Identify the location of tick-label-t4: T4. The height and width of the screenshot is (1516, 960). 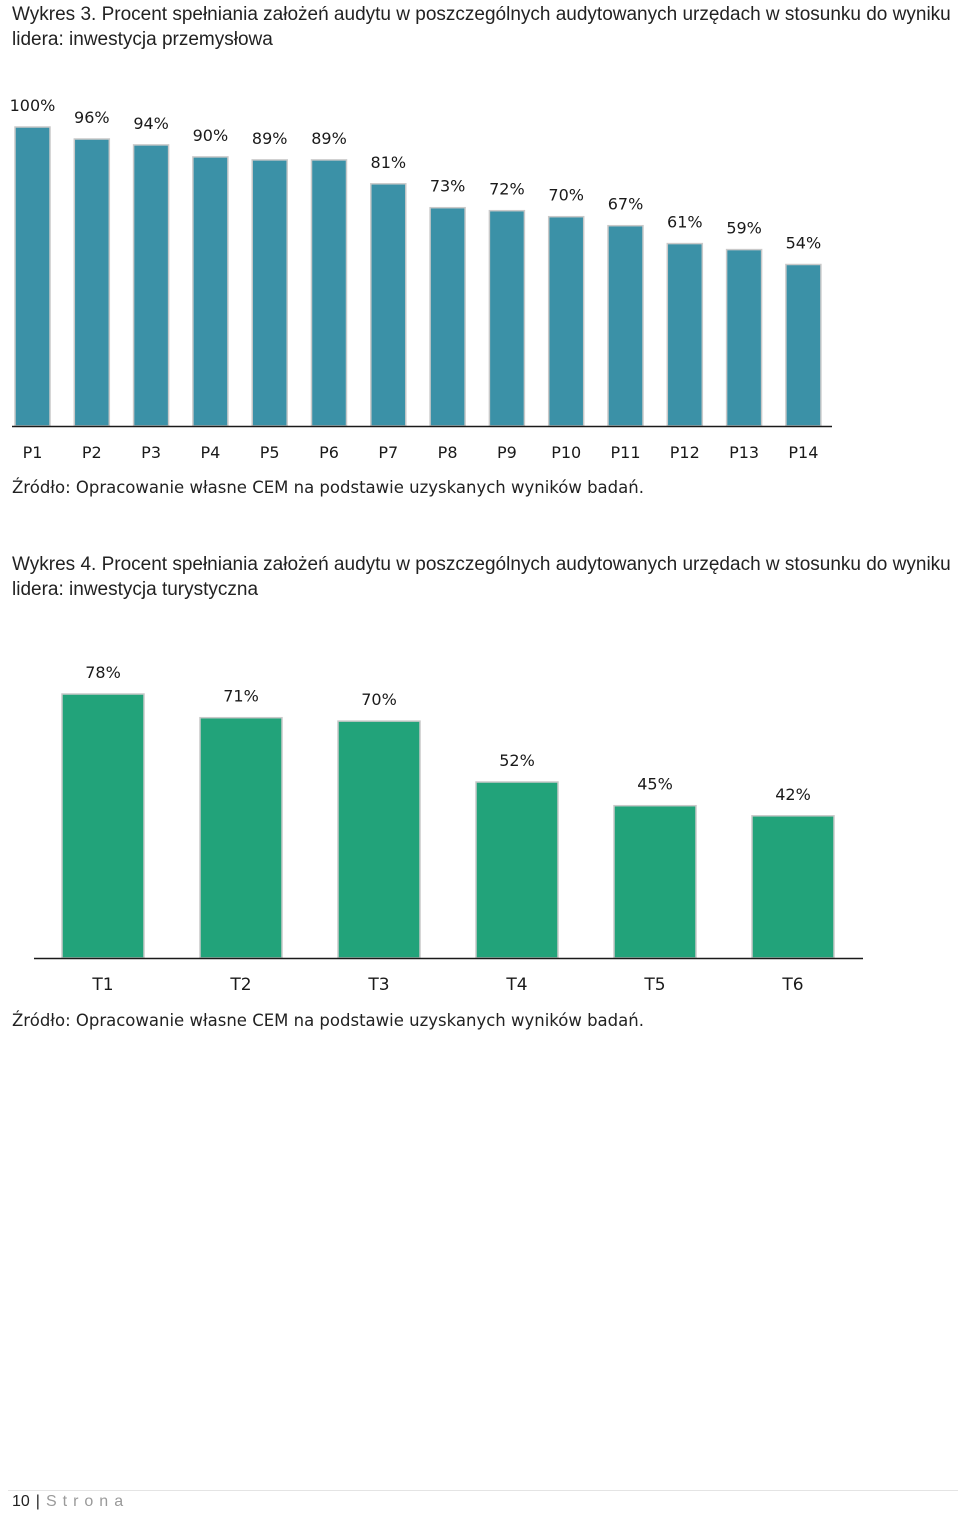
(516, 985).